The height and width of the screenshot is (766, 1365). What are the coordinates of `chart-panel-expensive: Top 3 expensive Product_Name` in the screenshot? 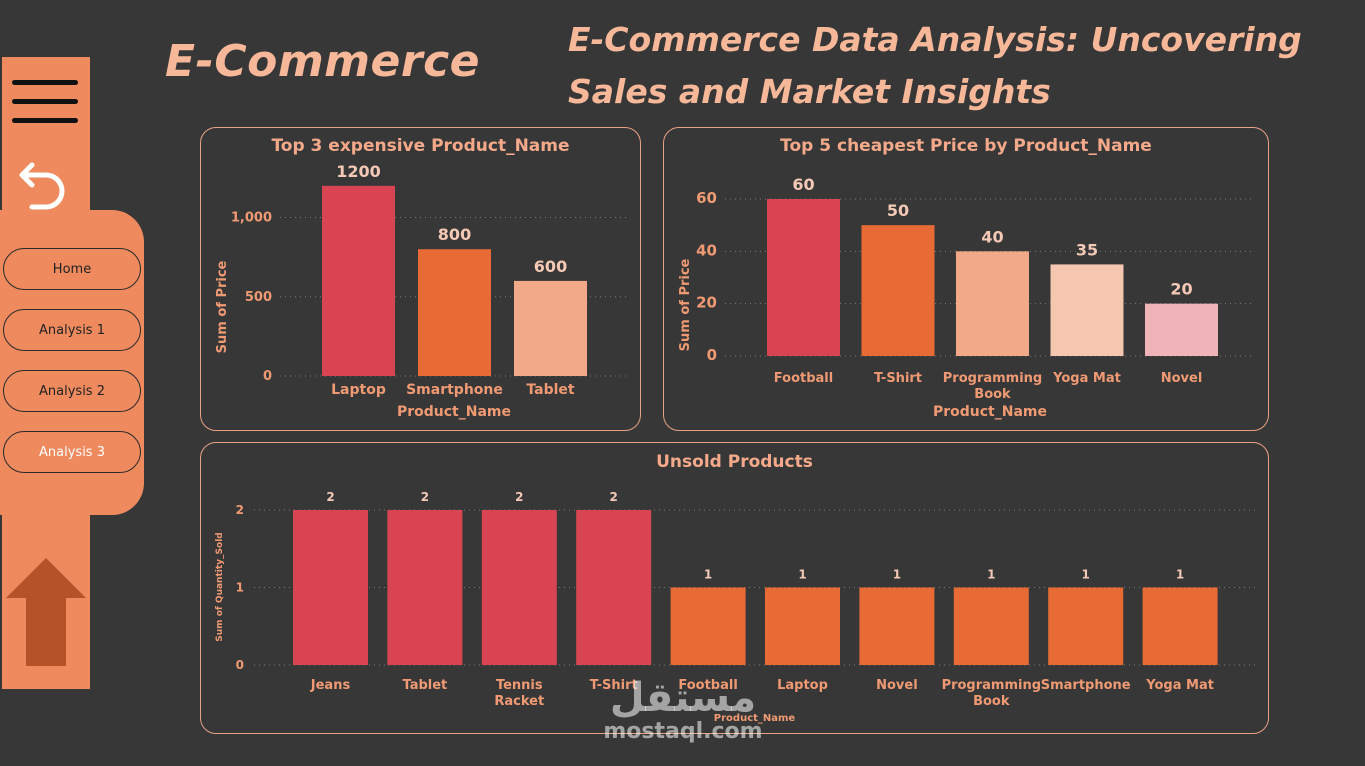 It's located at (420, 279).